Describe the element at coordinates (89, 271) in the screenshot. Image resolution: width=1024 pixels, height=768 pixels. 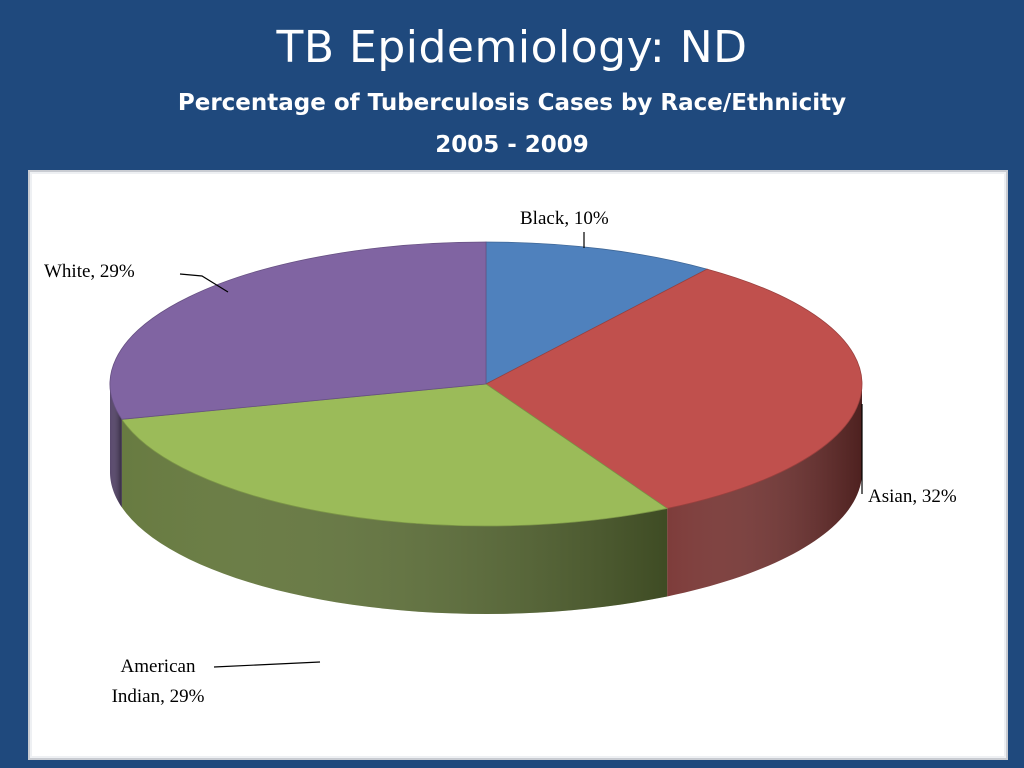
I see `data-label-white: White, 29%` at that location.